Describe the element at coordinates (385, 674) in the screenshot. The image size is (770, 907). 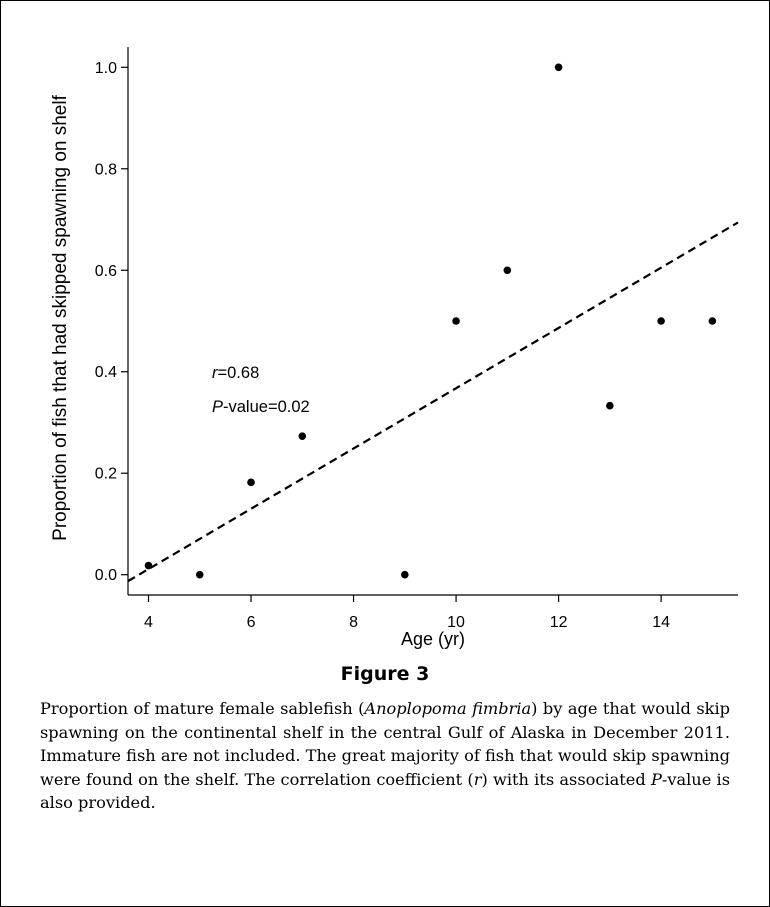
I see `figure-label: Figure 3` at that location.